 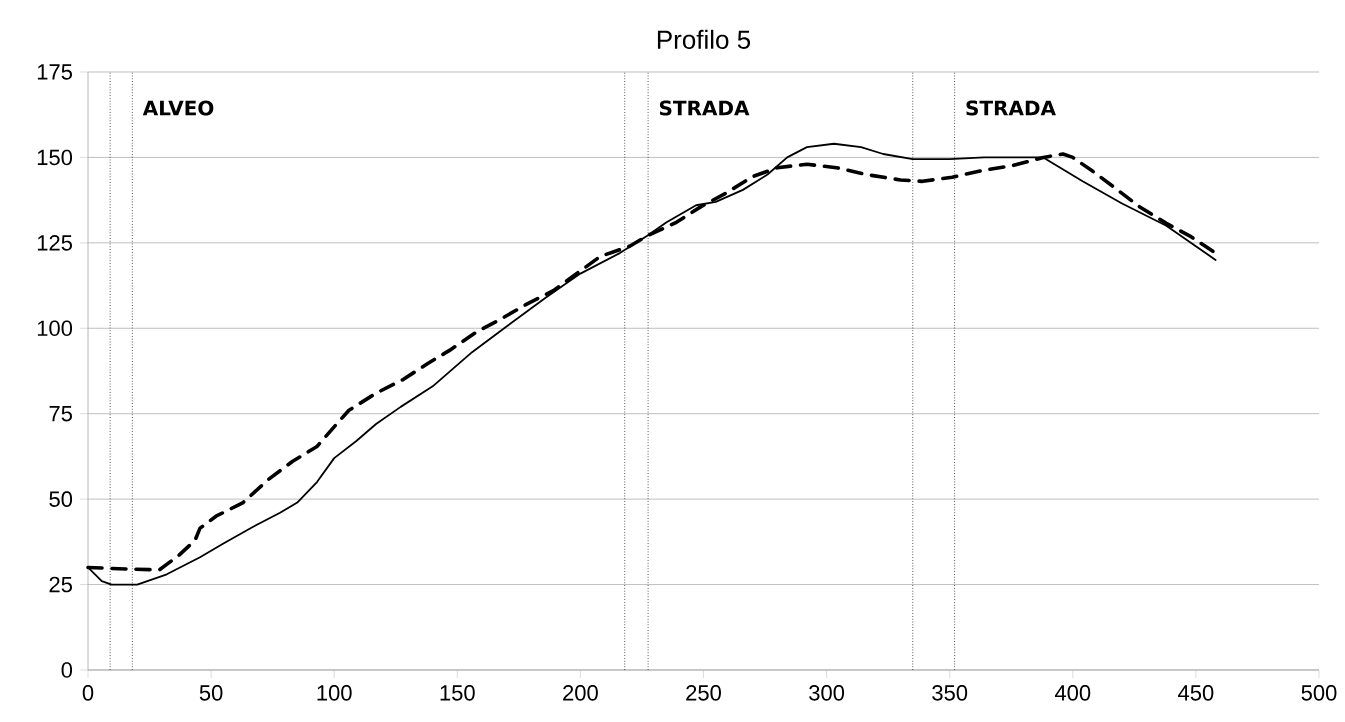 What do you see at coordinates (704, 39) in the screenshot?
I see `chart-title: Profilo 5` at bounding box center [704, 39].